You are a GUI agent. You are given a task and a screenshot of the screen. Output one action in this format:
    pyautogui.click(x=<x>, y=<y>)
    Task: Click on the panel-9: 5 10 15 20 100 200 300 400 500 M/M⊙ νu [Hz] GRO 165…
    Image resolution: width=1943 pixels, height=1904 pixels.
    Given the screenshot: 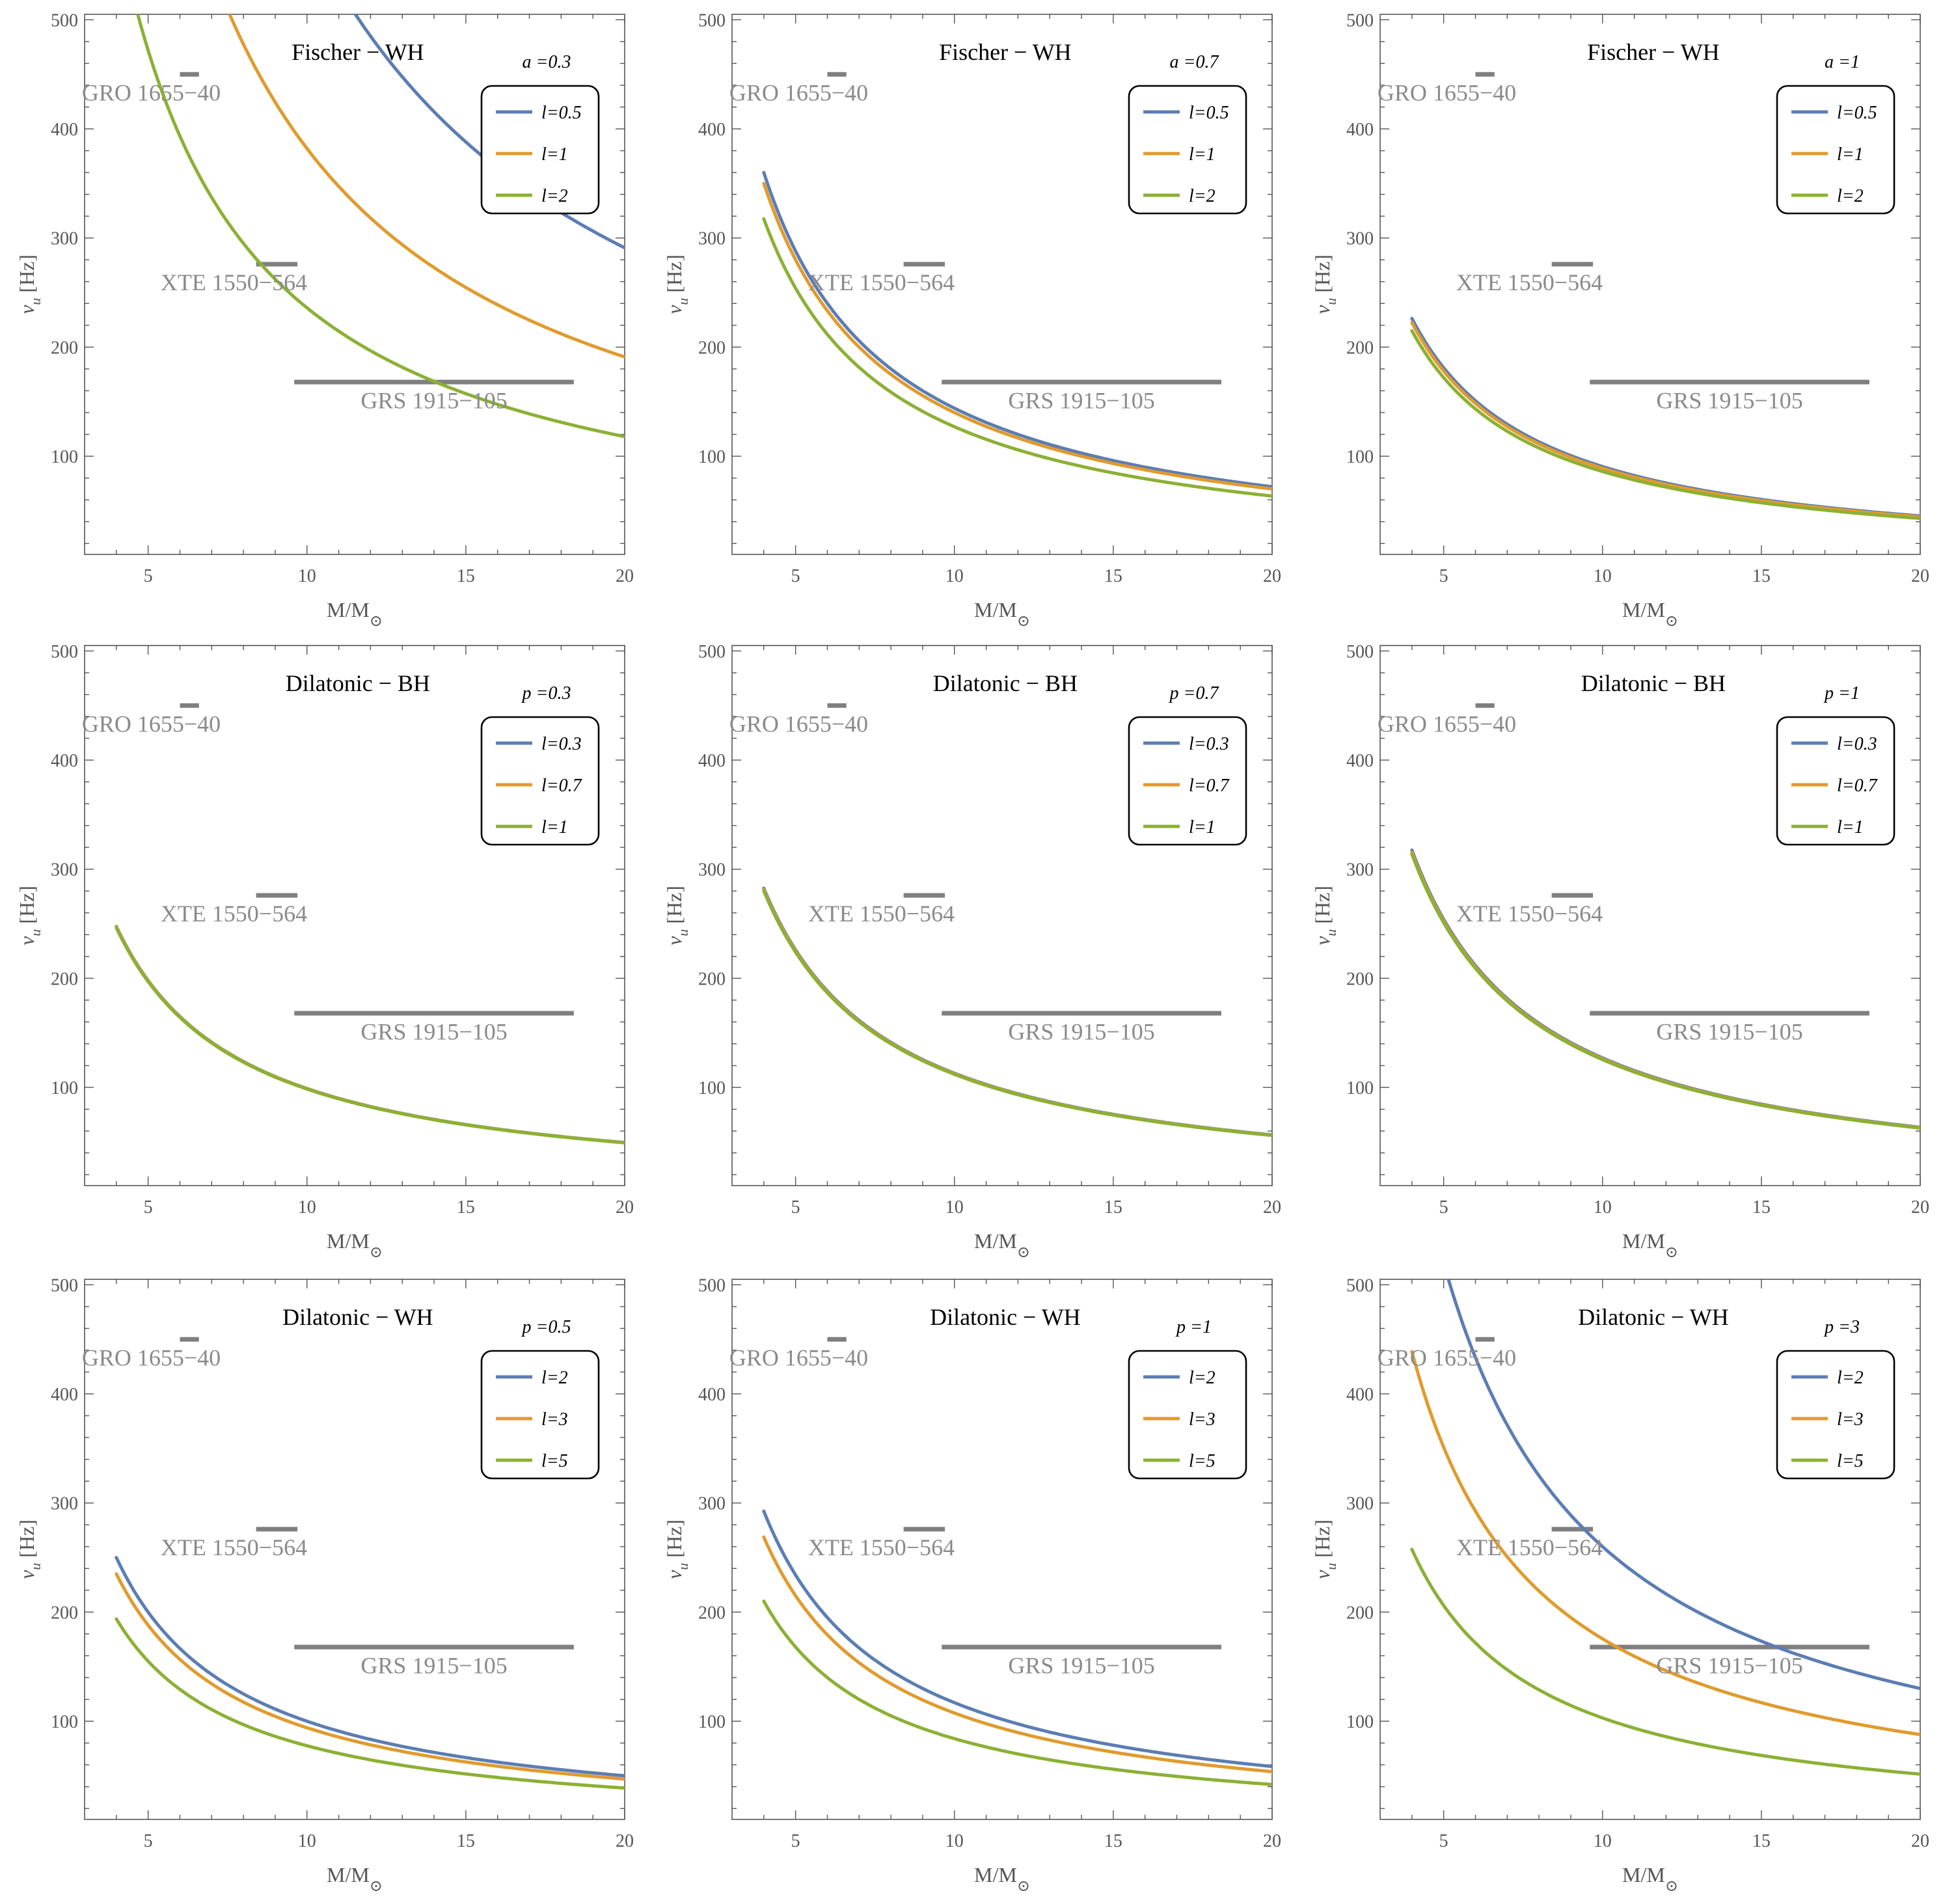 What is the action you would take?
    pyautogui.click(x=1620, y=1585)
    